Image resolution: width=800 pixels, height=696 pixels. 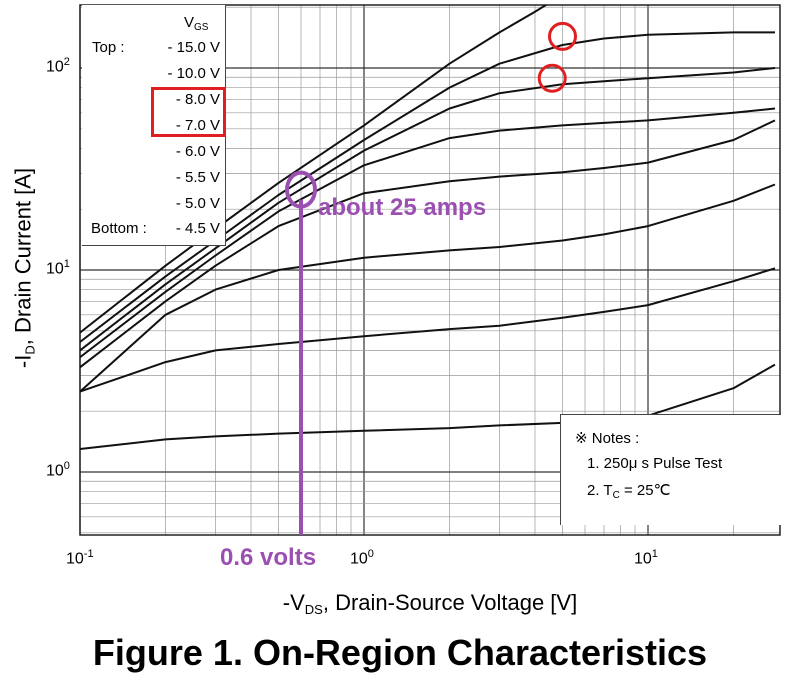 What do you see at coordinates (193, 47) in the screenshot?
I see `legend-entry: - 15.0 V` at bounding box center [193, 47].